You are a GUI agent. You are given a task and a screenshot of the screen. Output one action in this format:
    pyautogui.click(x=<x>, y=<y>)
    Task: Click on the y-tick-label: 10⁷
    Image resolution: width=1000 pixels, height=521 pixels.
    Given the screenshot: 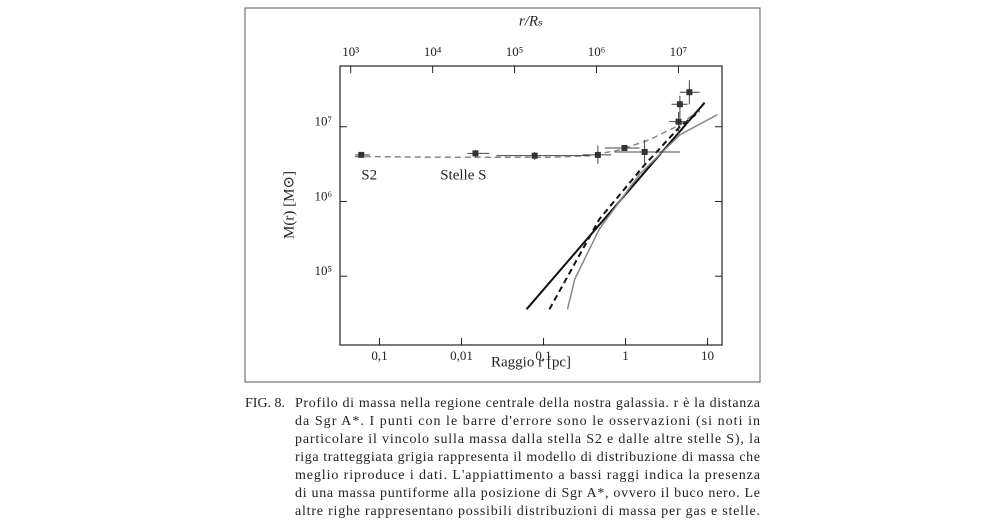 What is the action you would take?
    pyautogui.click(x=323, y=121)
    